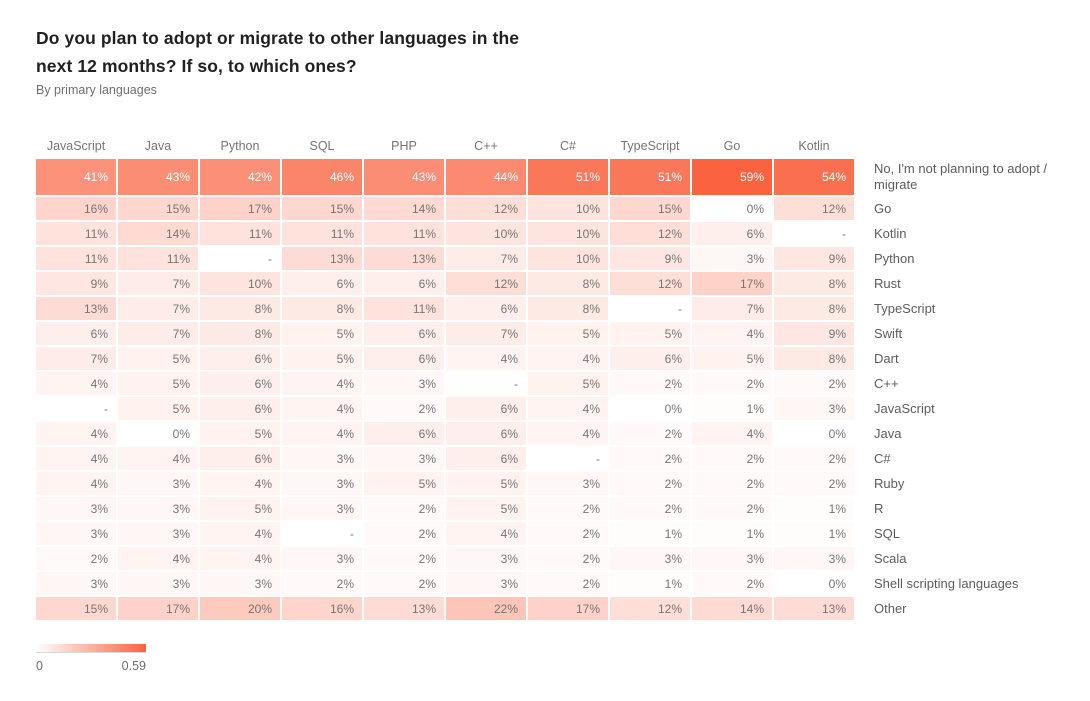 This screenshot has height=701, width=1090. I want to click on heatmap-cell: 41%, so click(76, 177).